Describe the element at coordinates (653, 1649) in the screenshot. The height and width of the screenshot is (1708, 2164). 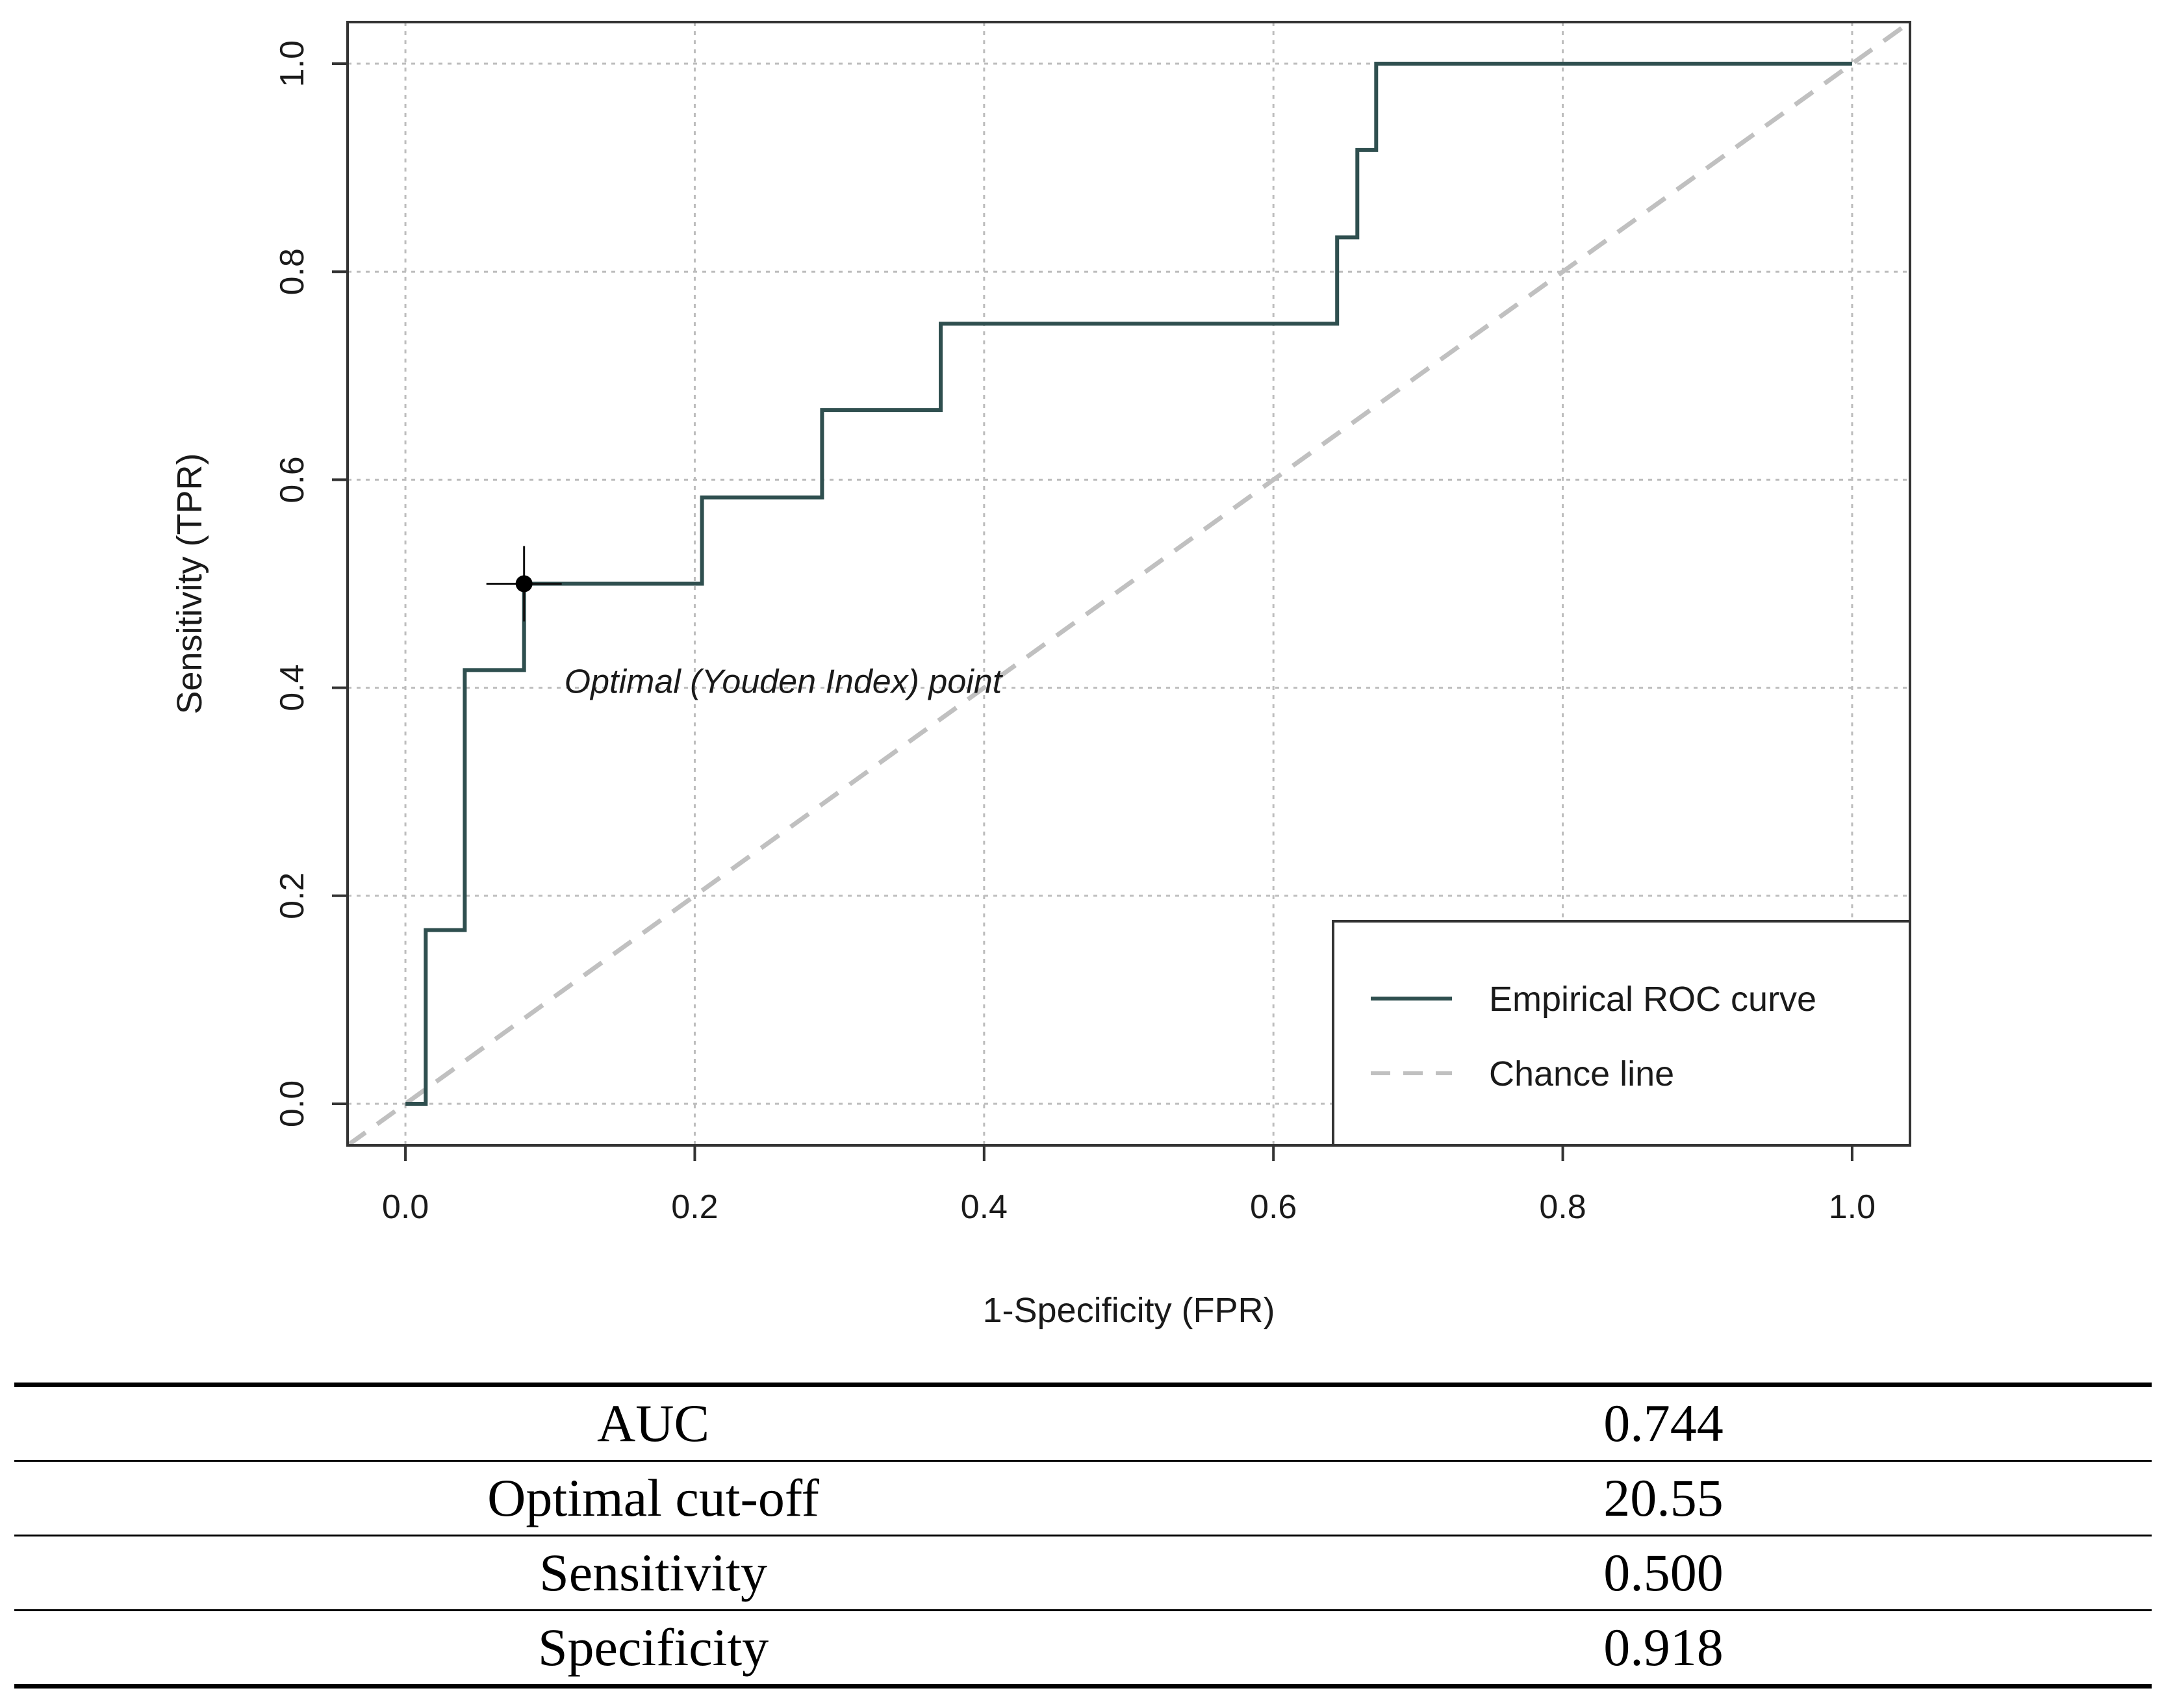
I see `stat-label: Specificity` at that location.